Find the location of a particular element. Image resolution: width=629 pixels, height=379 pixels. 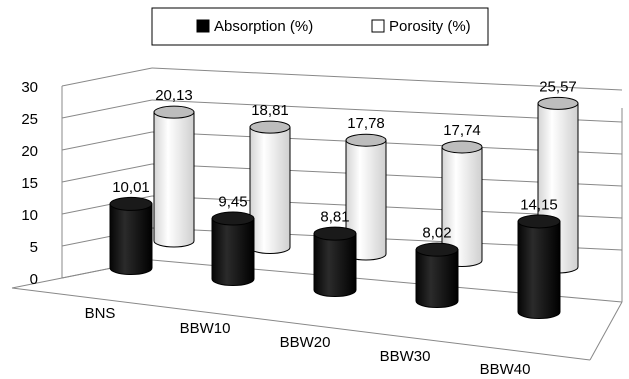

y-tick-labels: 0 5 10 15 20 25 30 is located at coordinates (29, 183).